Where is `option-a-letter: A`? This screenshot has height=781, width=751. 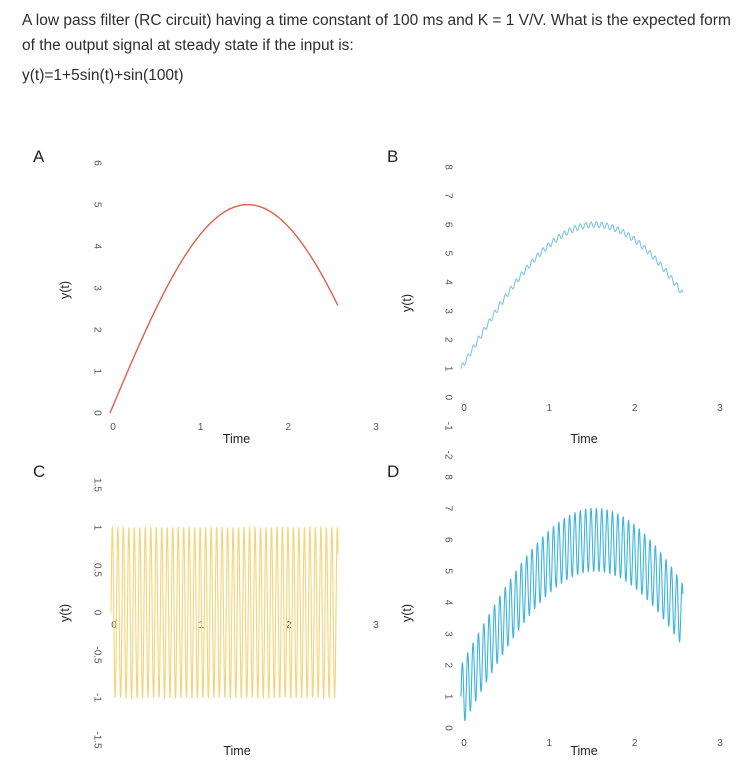
option-a-letter: A is located at coordinates (39, 156).